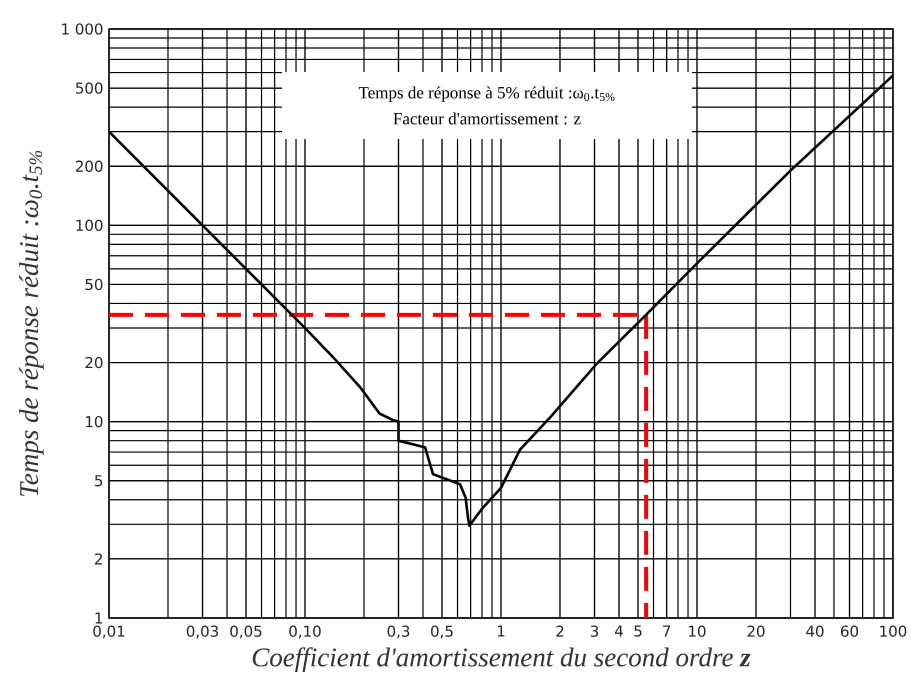 The height and width of the screenshot is (691, 911). What do you see at coordinates (108, 632) in the screenshot?
I see `x-tick-label: 0,01` at bounding box center [108, 632].